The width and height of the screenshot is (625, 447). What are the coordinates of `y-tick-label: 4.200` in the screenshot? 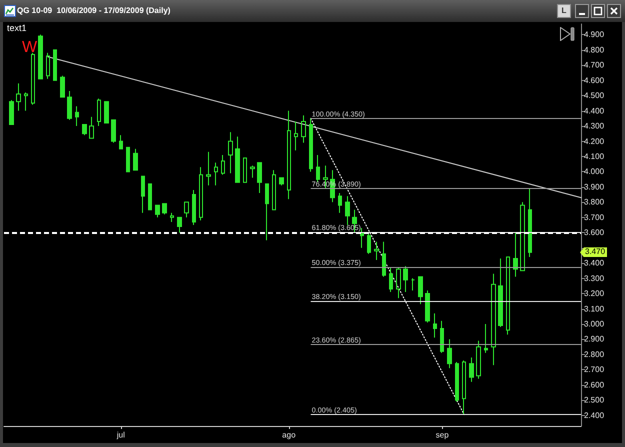 It's located at (594, 141).